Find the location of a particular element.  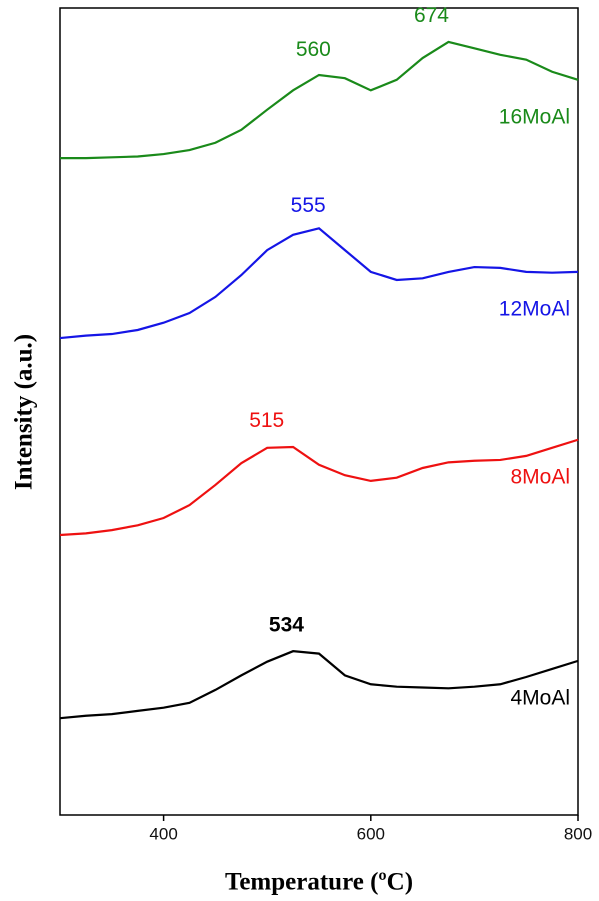

x-tick-label: 400 is located at coordinates (163, 833).